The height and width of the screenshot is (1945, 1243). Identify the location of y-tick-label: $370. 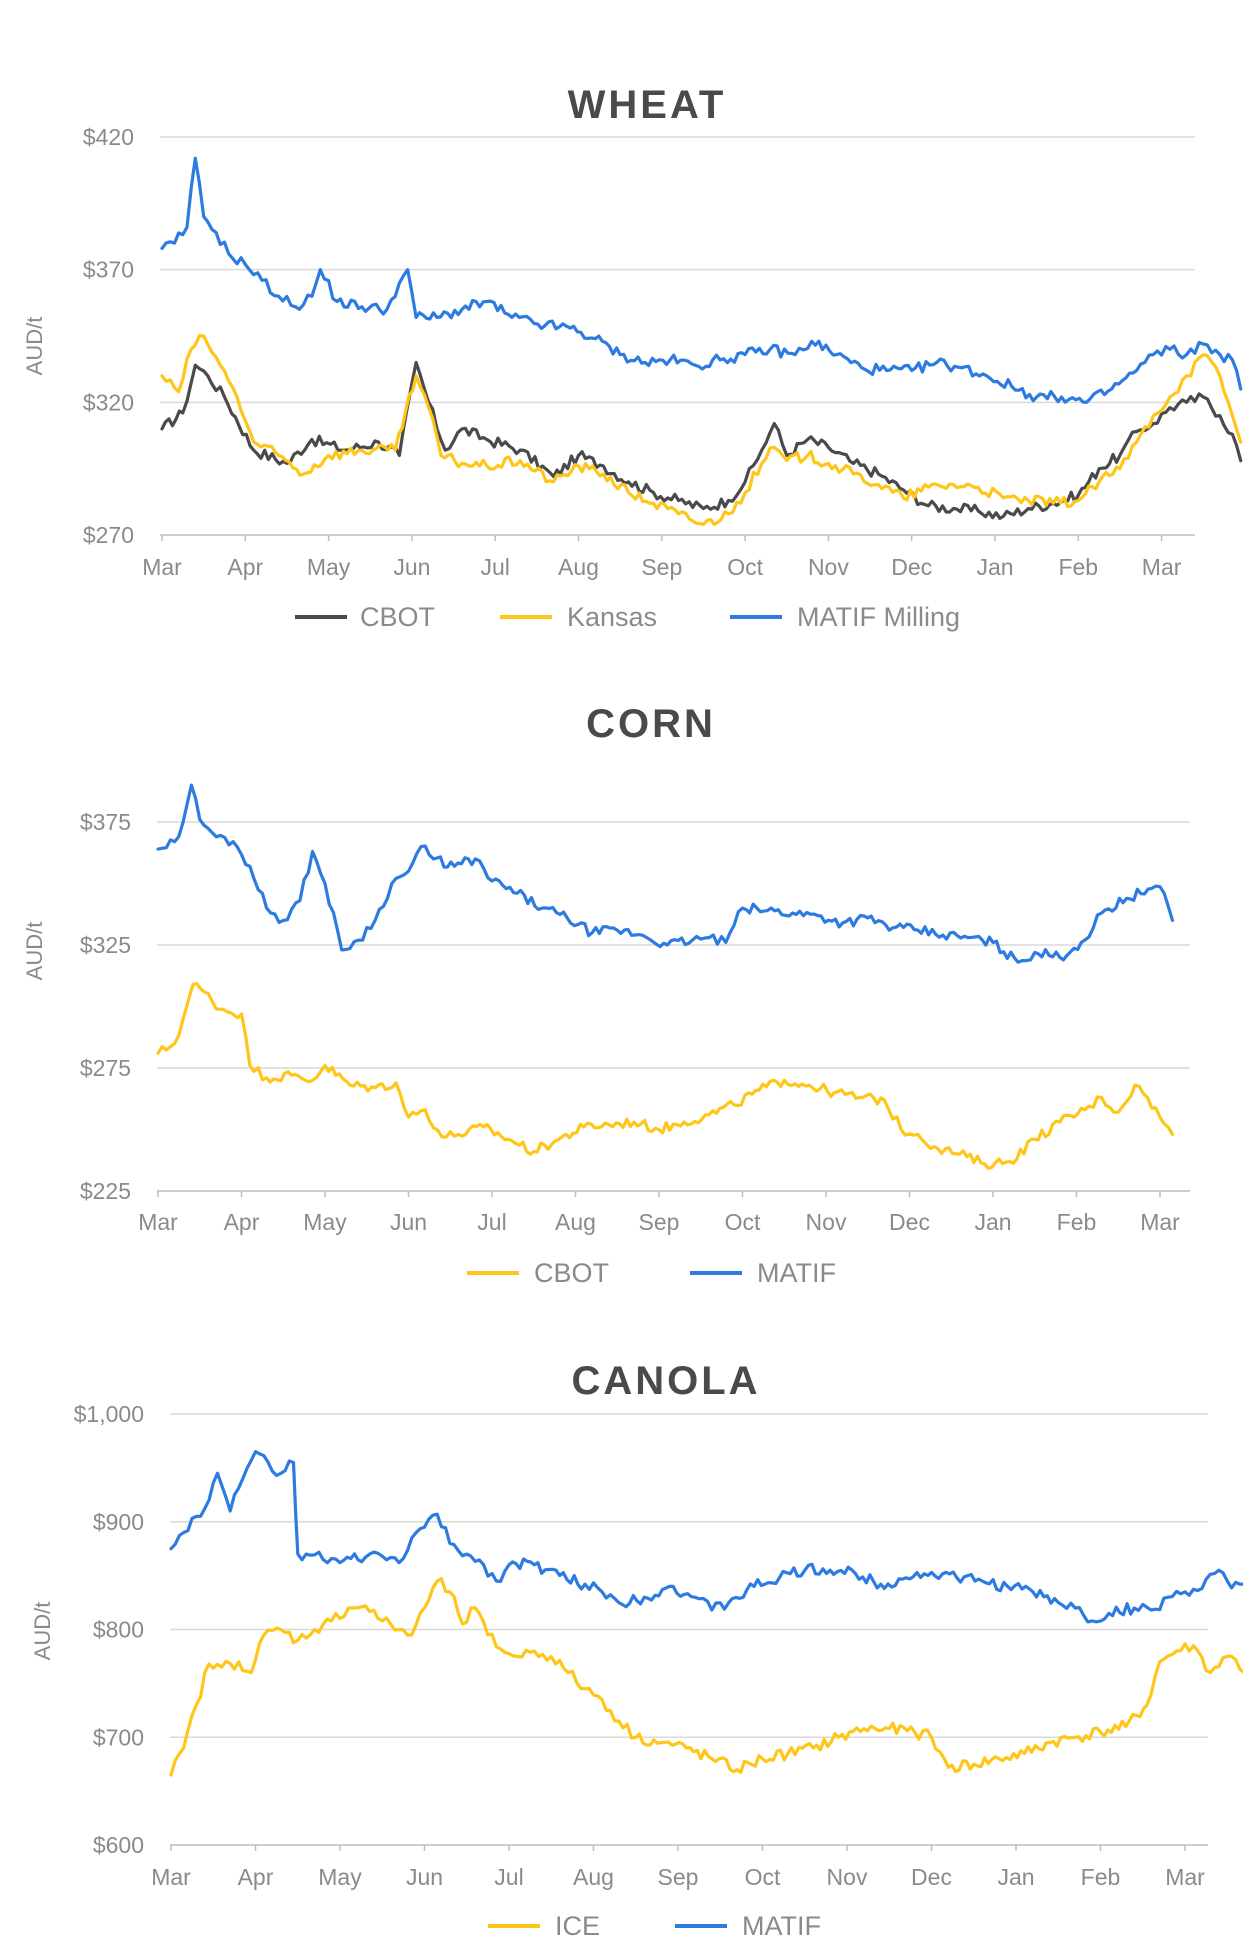
(108, 270).